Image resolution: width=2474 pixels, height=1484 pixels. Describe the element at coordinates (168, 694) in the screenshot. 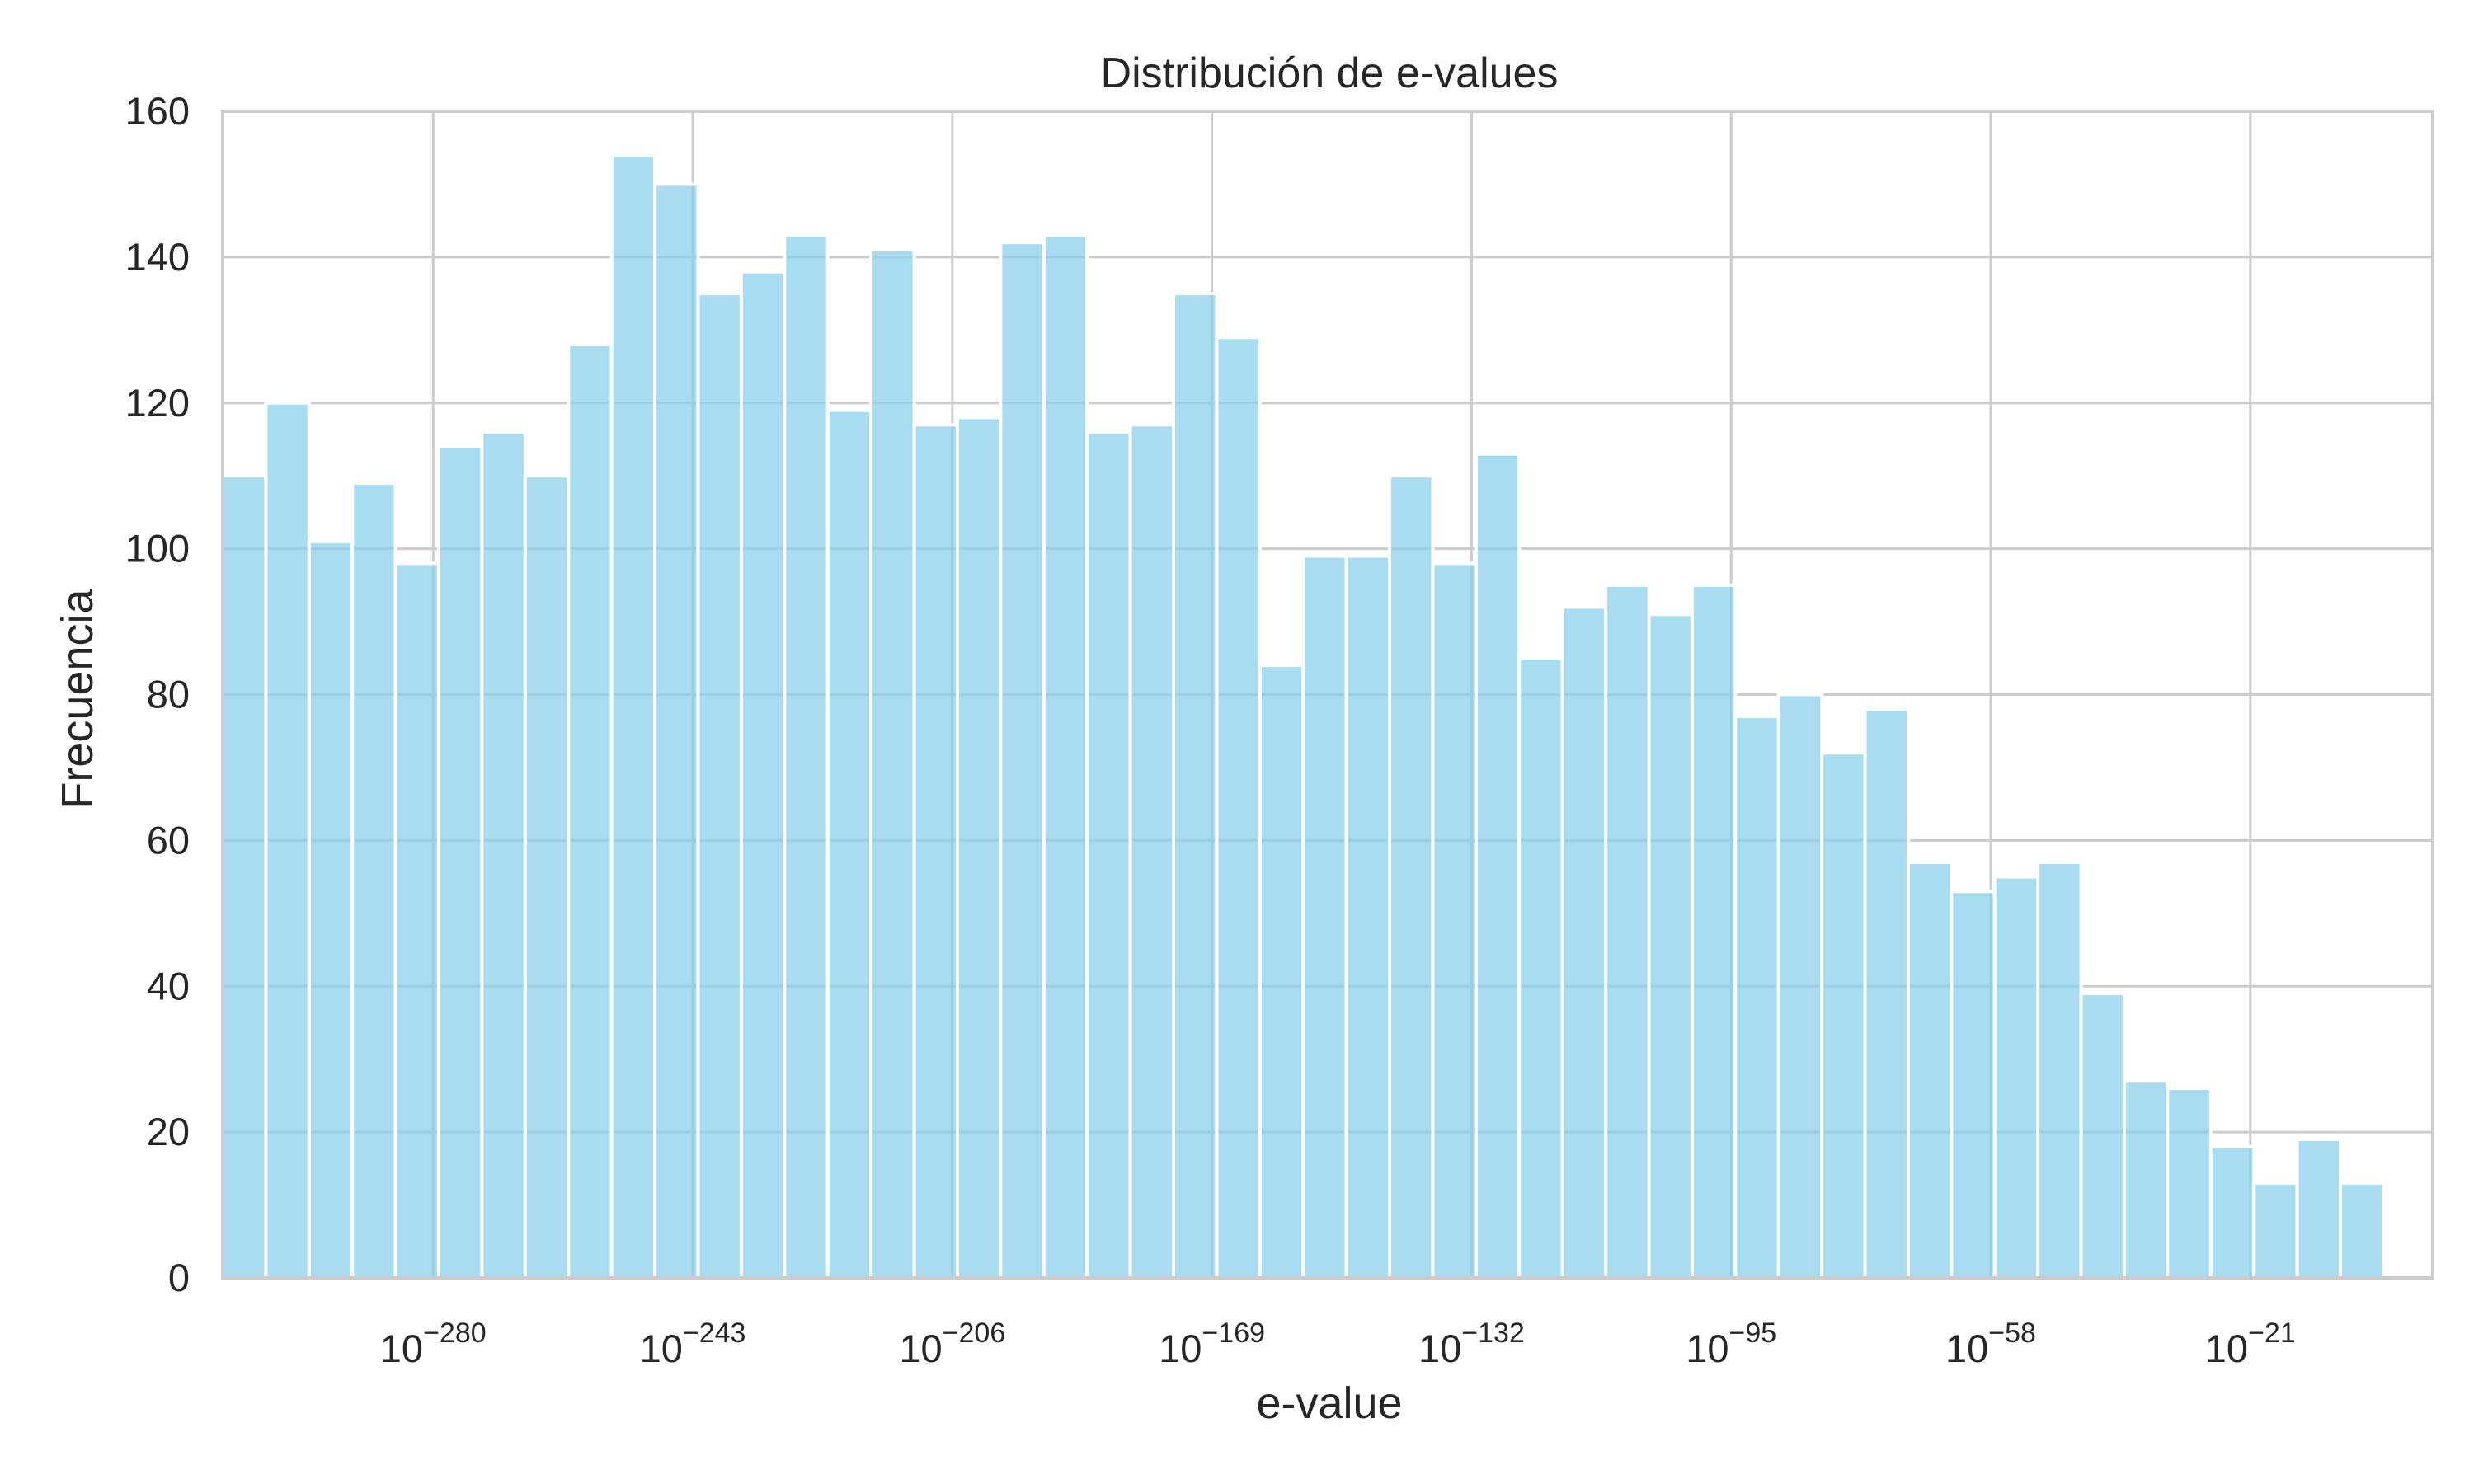

I see `y-tick-label: 80` at that location.